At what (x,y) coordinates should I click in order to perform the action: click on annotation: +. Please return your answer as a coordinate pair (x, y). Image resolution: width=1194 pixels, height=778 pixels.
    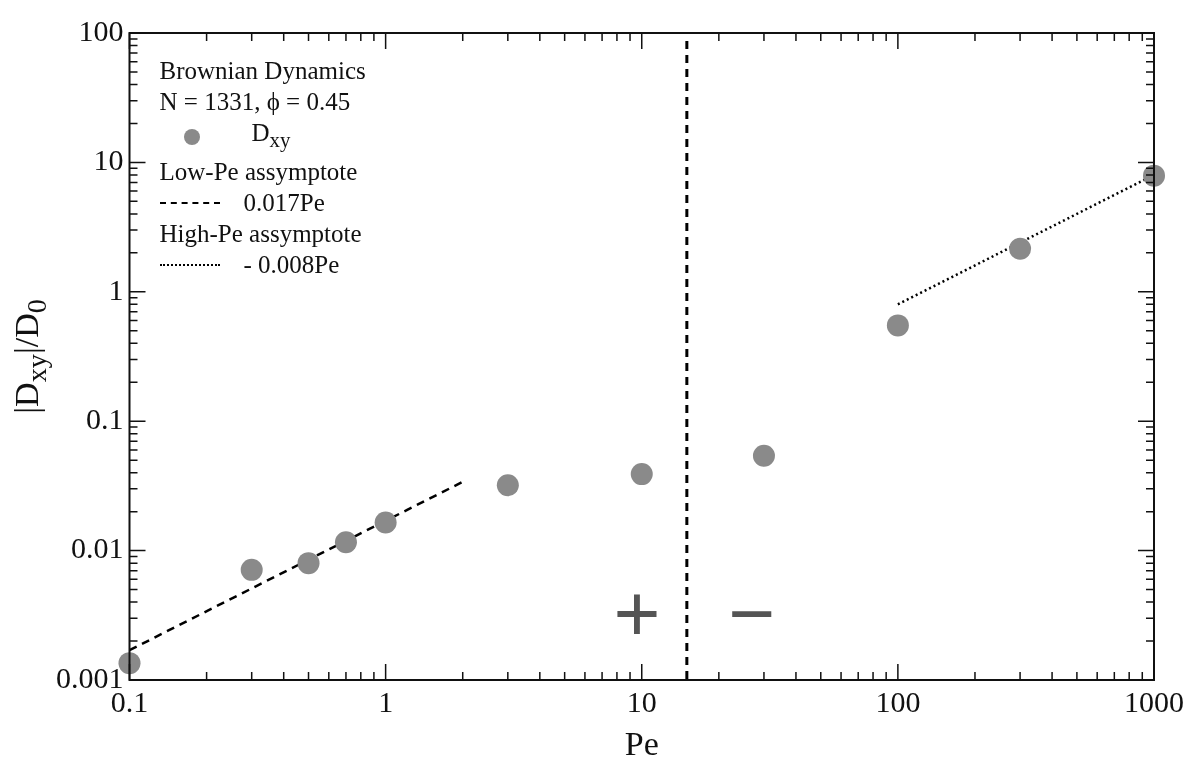
    Looking at the image, I should click on (636, 613).